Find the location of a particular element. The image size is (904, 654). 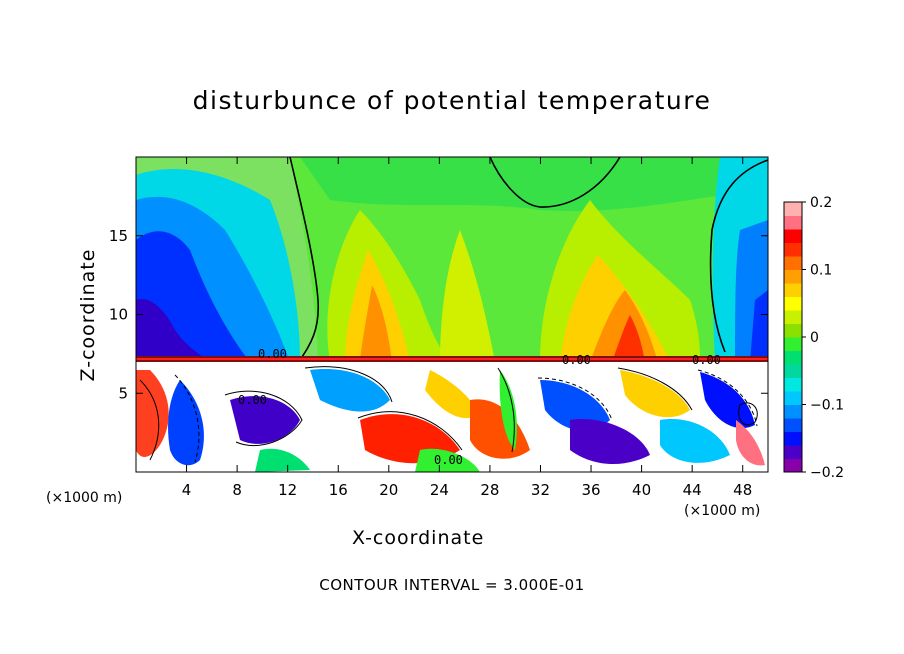

contour-interval-footer: CONTOUR INTERVAL = 3.000E-01 is located at coordinates (452, 585).